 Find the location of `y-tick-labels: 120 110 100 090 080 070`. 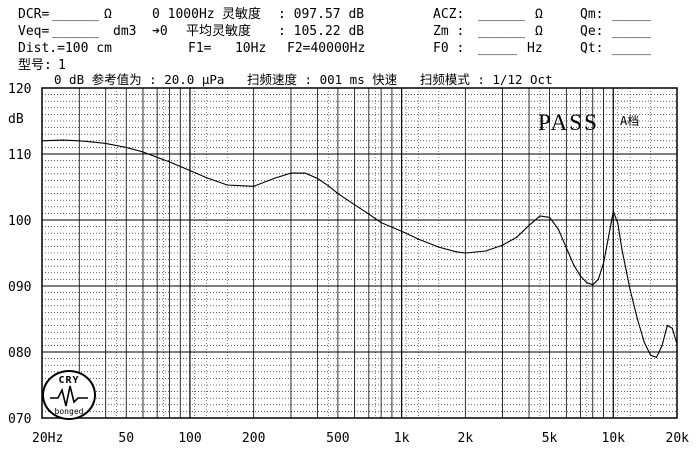

y-tick-labels: 120 110 100 090 080 070 is located at coordinates (19, 254).